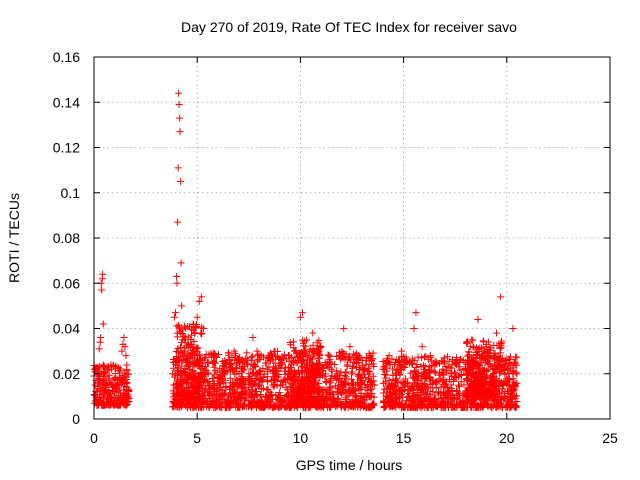  I want to click on x-tick-label: 25, so click(610, 438).